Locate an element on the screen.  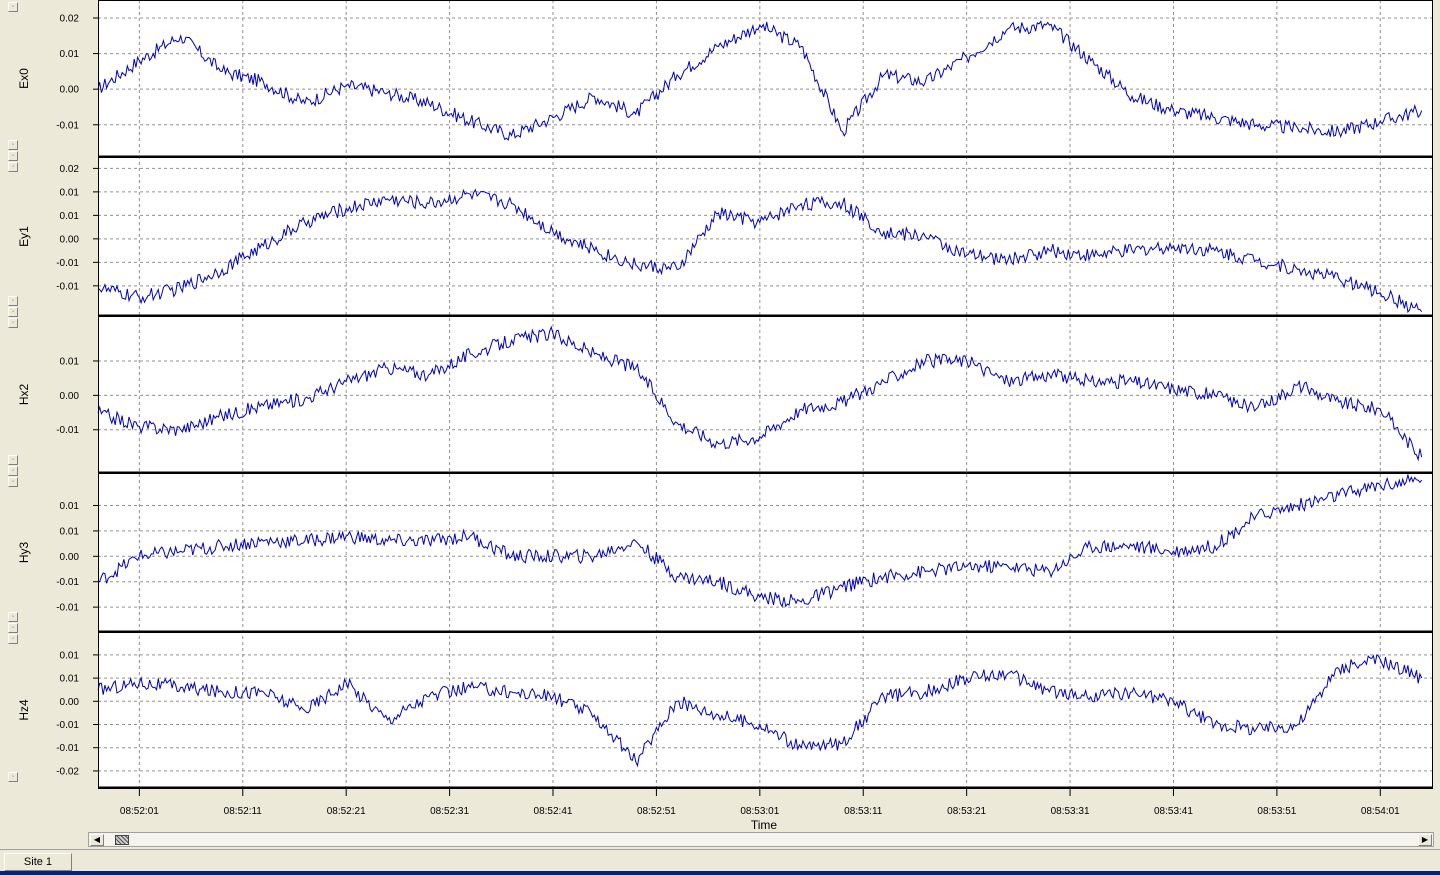
channel-label-Hz4: Hz4 is located at coordinates (24, 710).